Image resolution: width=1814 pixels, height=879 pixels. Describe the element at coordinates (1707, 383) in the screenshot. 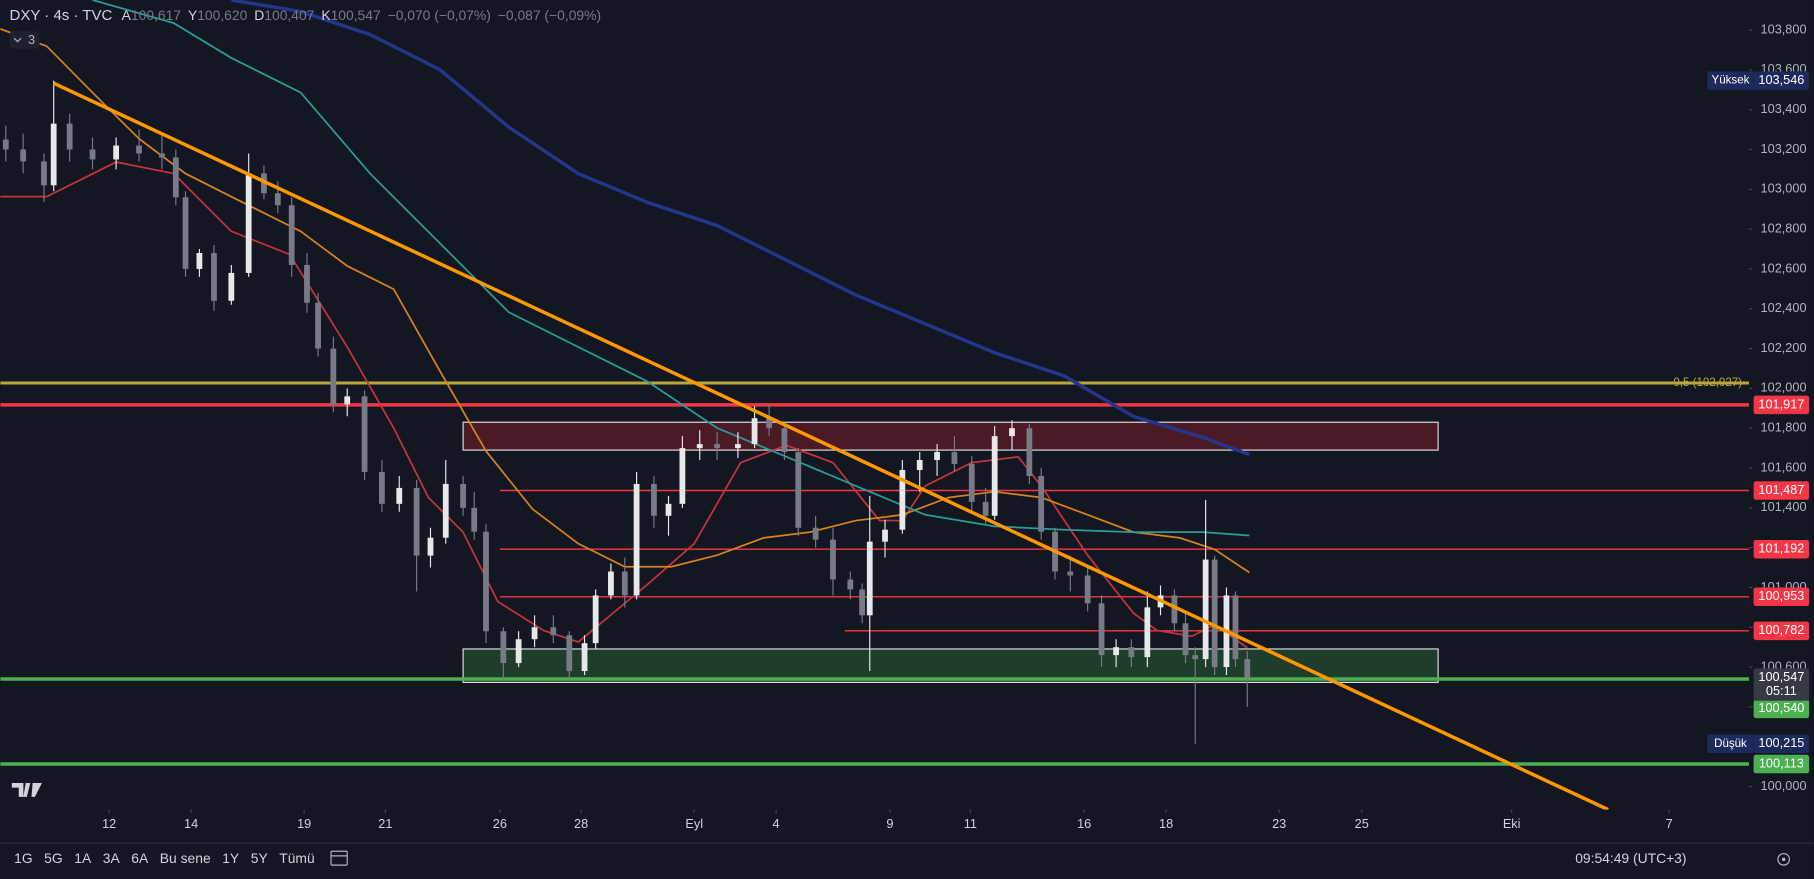

I see `fib-label: 0,5 (102,027)` at that location.